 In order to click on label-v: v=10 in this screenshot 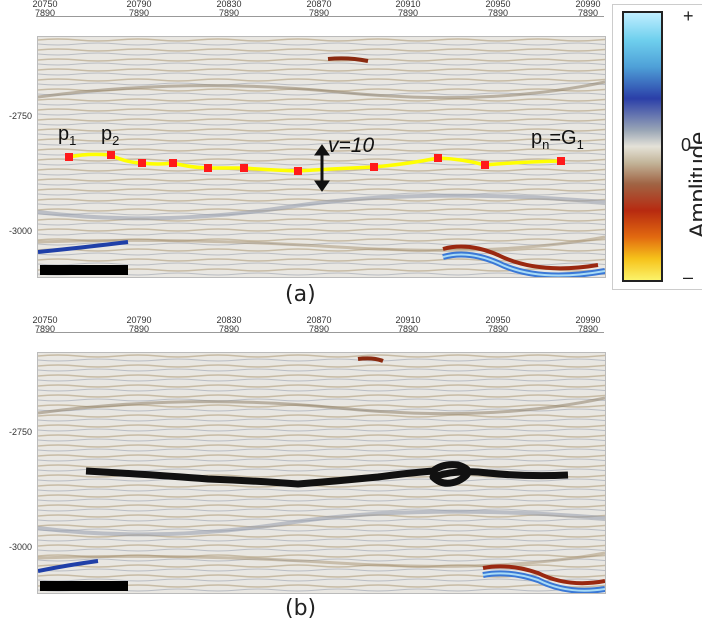, I will do `click(351, 145)`.